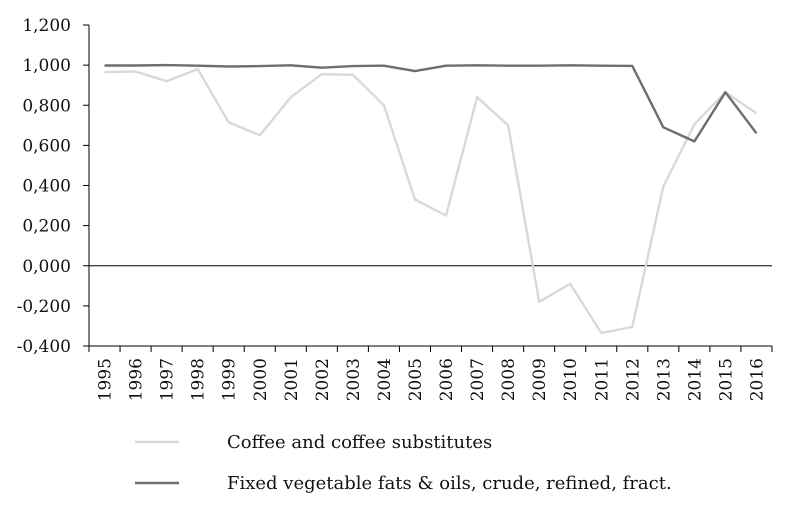 This screenshot has width=787, height=506. Describe the element at coordinates (323, 379) in the screenshot. I see `x-tick-label: 2002` at that location.